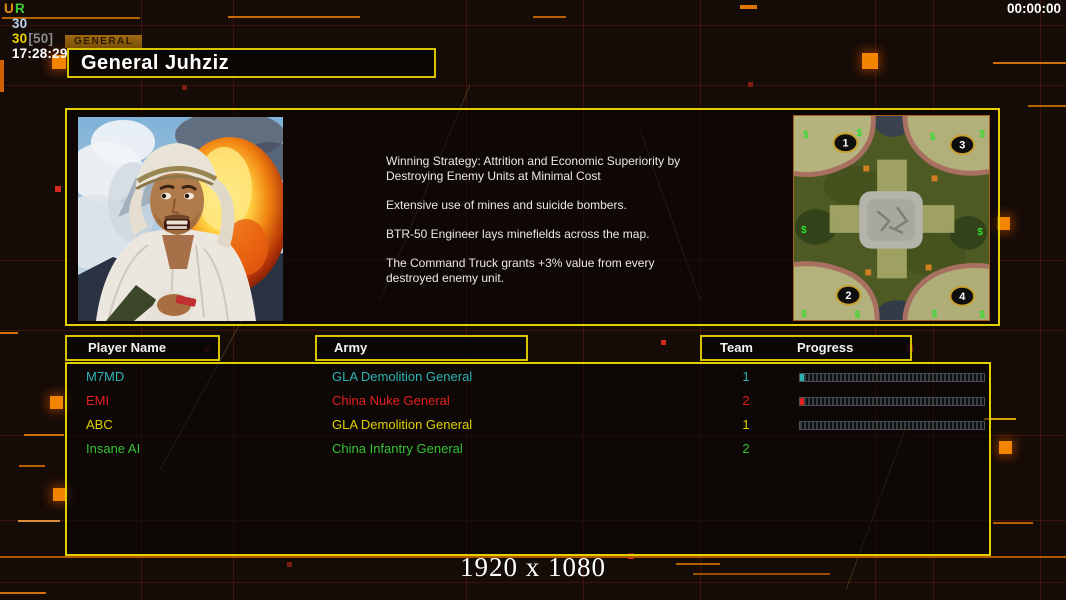 The height and width of the screenshot is (600, 1066). I want to click on map-start-positions: 1 3 2 4, so click(904, 219).